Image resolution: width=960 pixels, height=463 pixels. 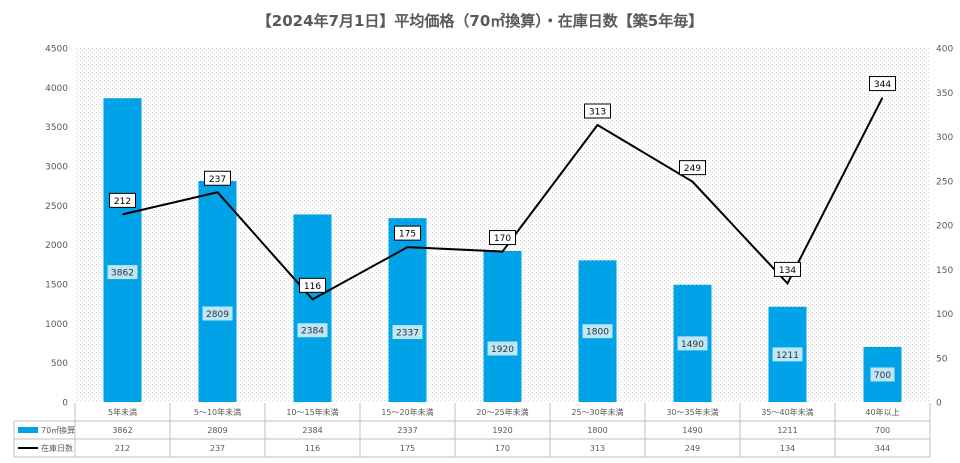 What do you see at coordinates (407, 448) in the screenshot?
I see `table-cell: 175` at bounding box center [407, 448].